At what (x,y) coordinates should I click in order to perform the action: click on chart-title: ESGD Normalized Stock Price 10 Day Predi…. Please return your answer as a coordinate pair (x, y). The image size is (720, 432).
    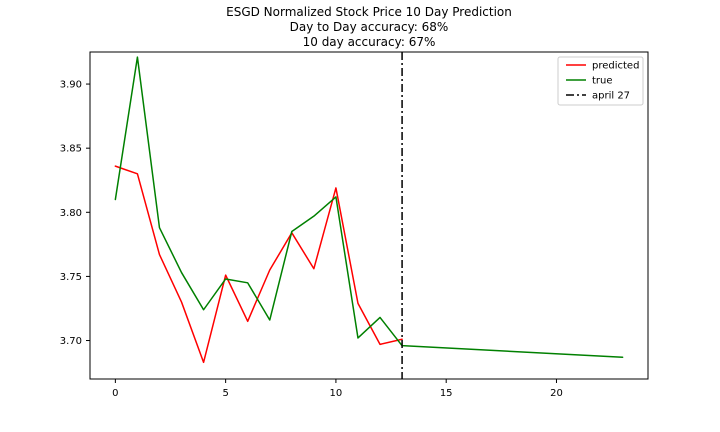
    Looking at the image, I should click on (369, 27).